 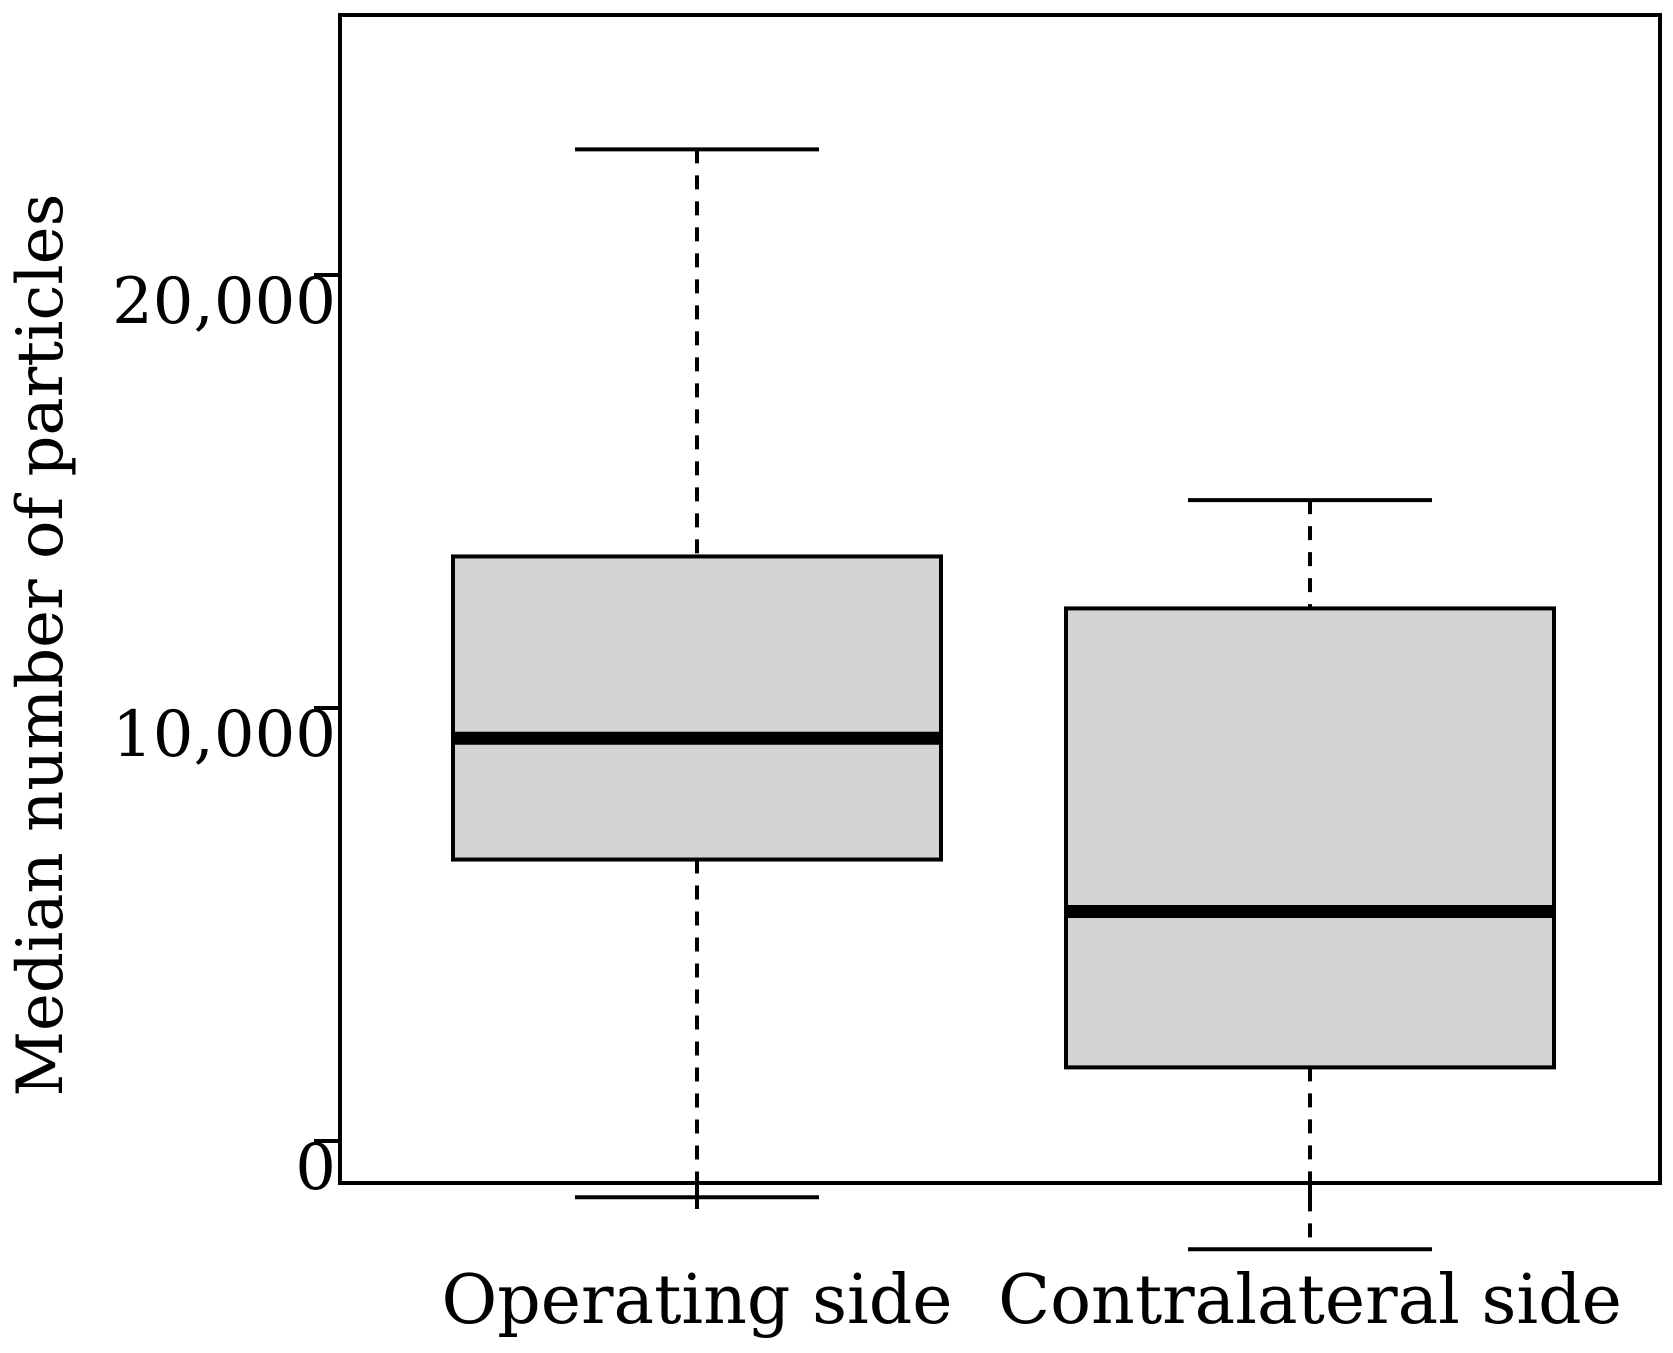 What do you see at coordinates (41, 645) in the screenshot?
I see `y-axis-title: Median number of particles` at bounding box center [41, 645].